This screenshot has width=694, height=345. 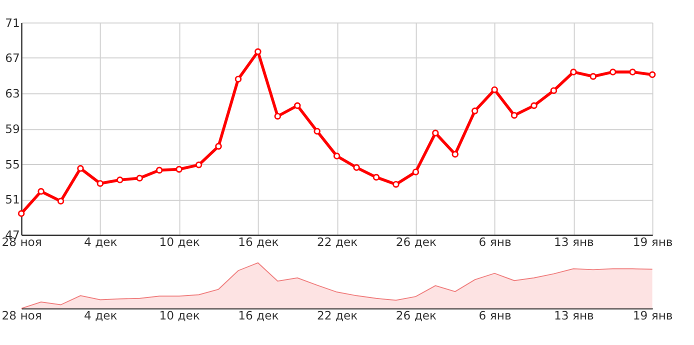 What do you see at coordinates (22, 315) in the screenshot?
I see `x-tick-label: 28 ноя` at bounding box center [22, 315].